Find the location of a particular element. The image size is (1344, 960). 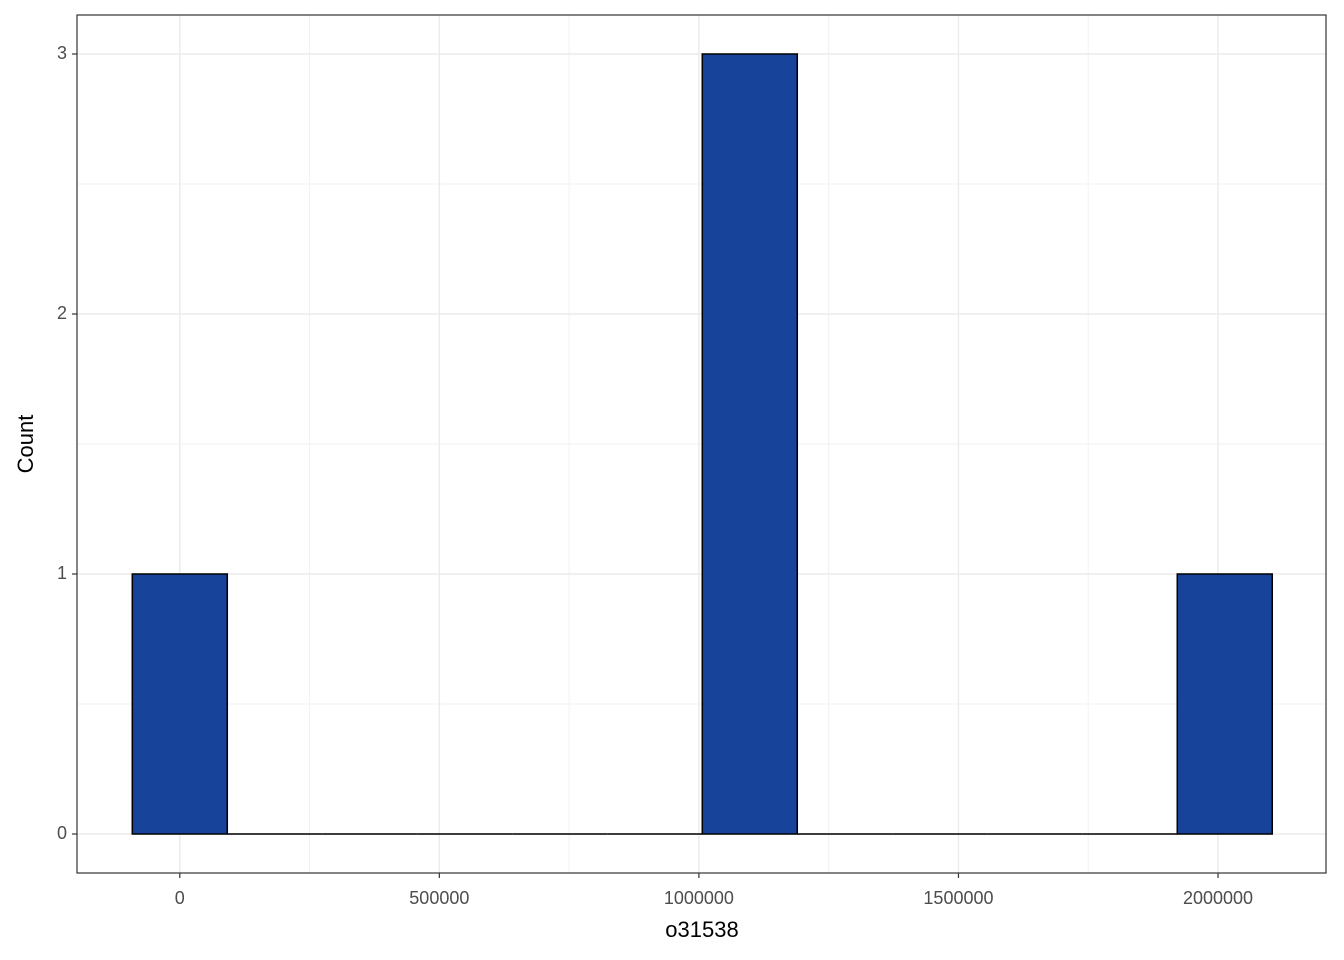

x-tick-label: 2000000 is located at coordinates (1218, 898).